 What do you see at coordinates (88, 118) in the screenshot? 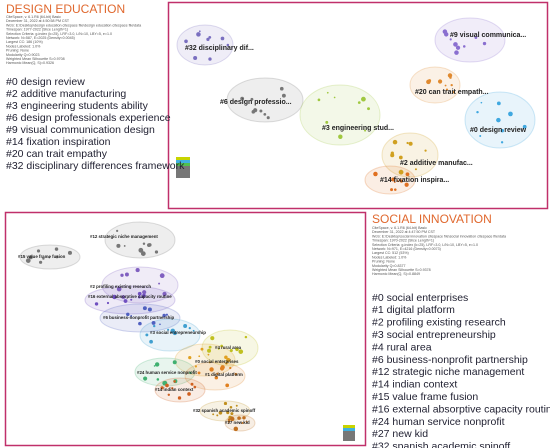
I see `cluster-list-item: #6 design professionals experience` at bounding box center [88, 118].